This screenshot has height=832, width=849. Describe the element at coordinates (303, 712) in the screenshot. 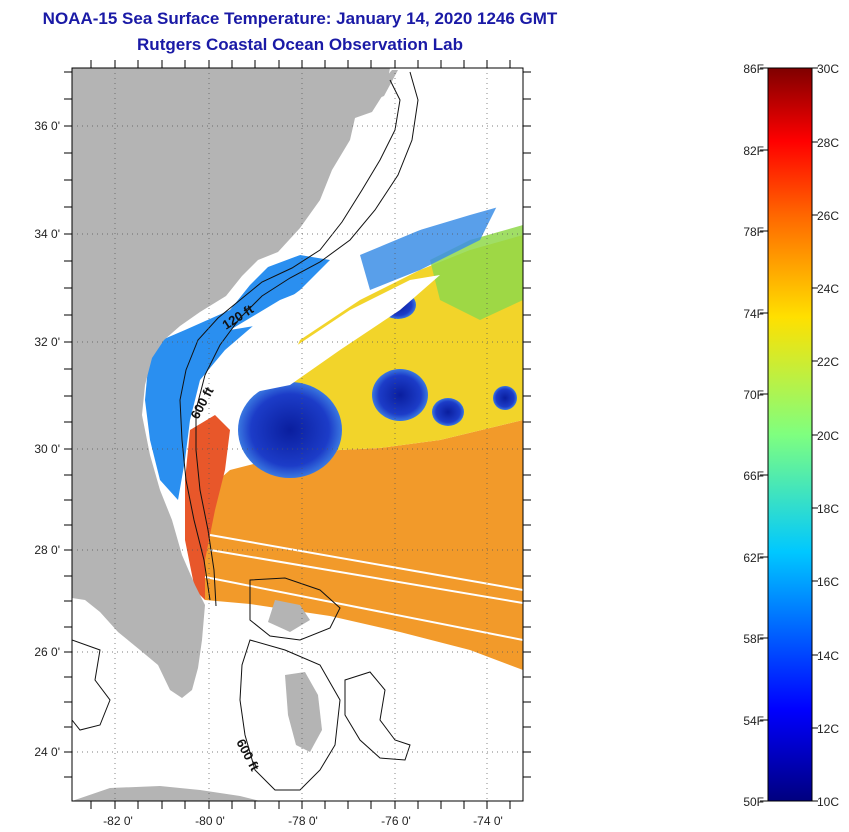

I see `land-andros` at that location.